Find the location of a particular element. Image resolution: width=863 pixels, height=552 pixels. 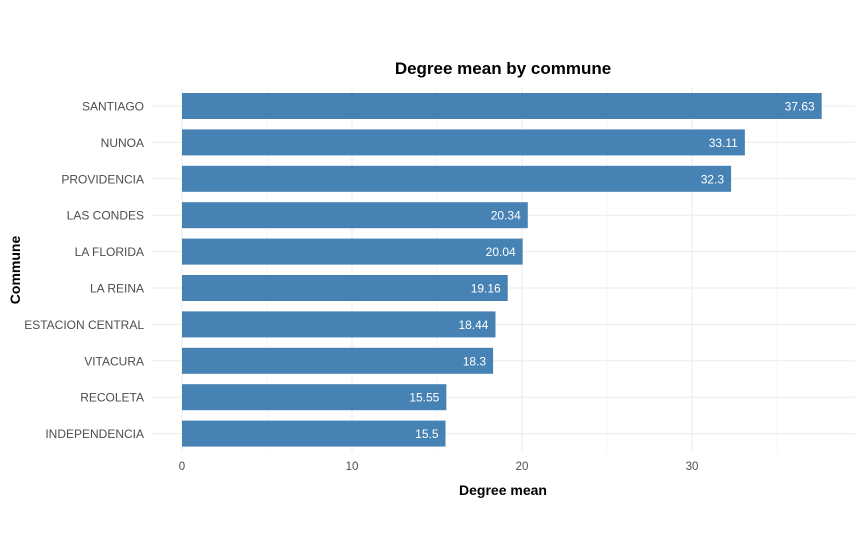

bar-value-label: 18.3 is located at coordinates (475, 361).